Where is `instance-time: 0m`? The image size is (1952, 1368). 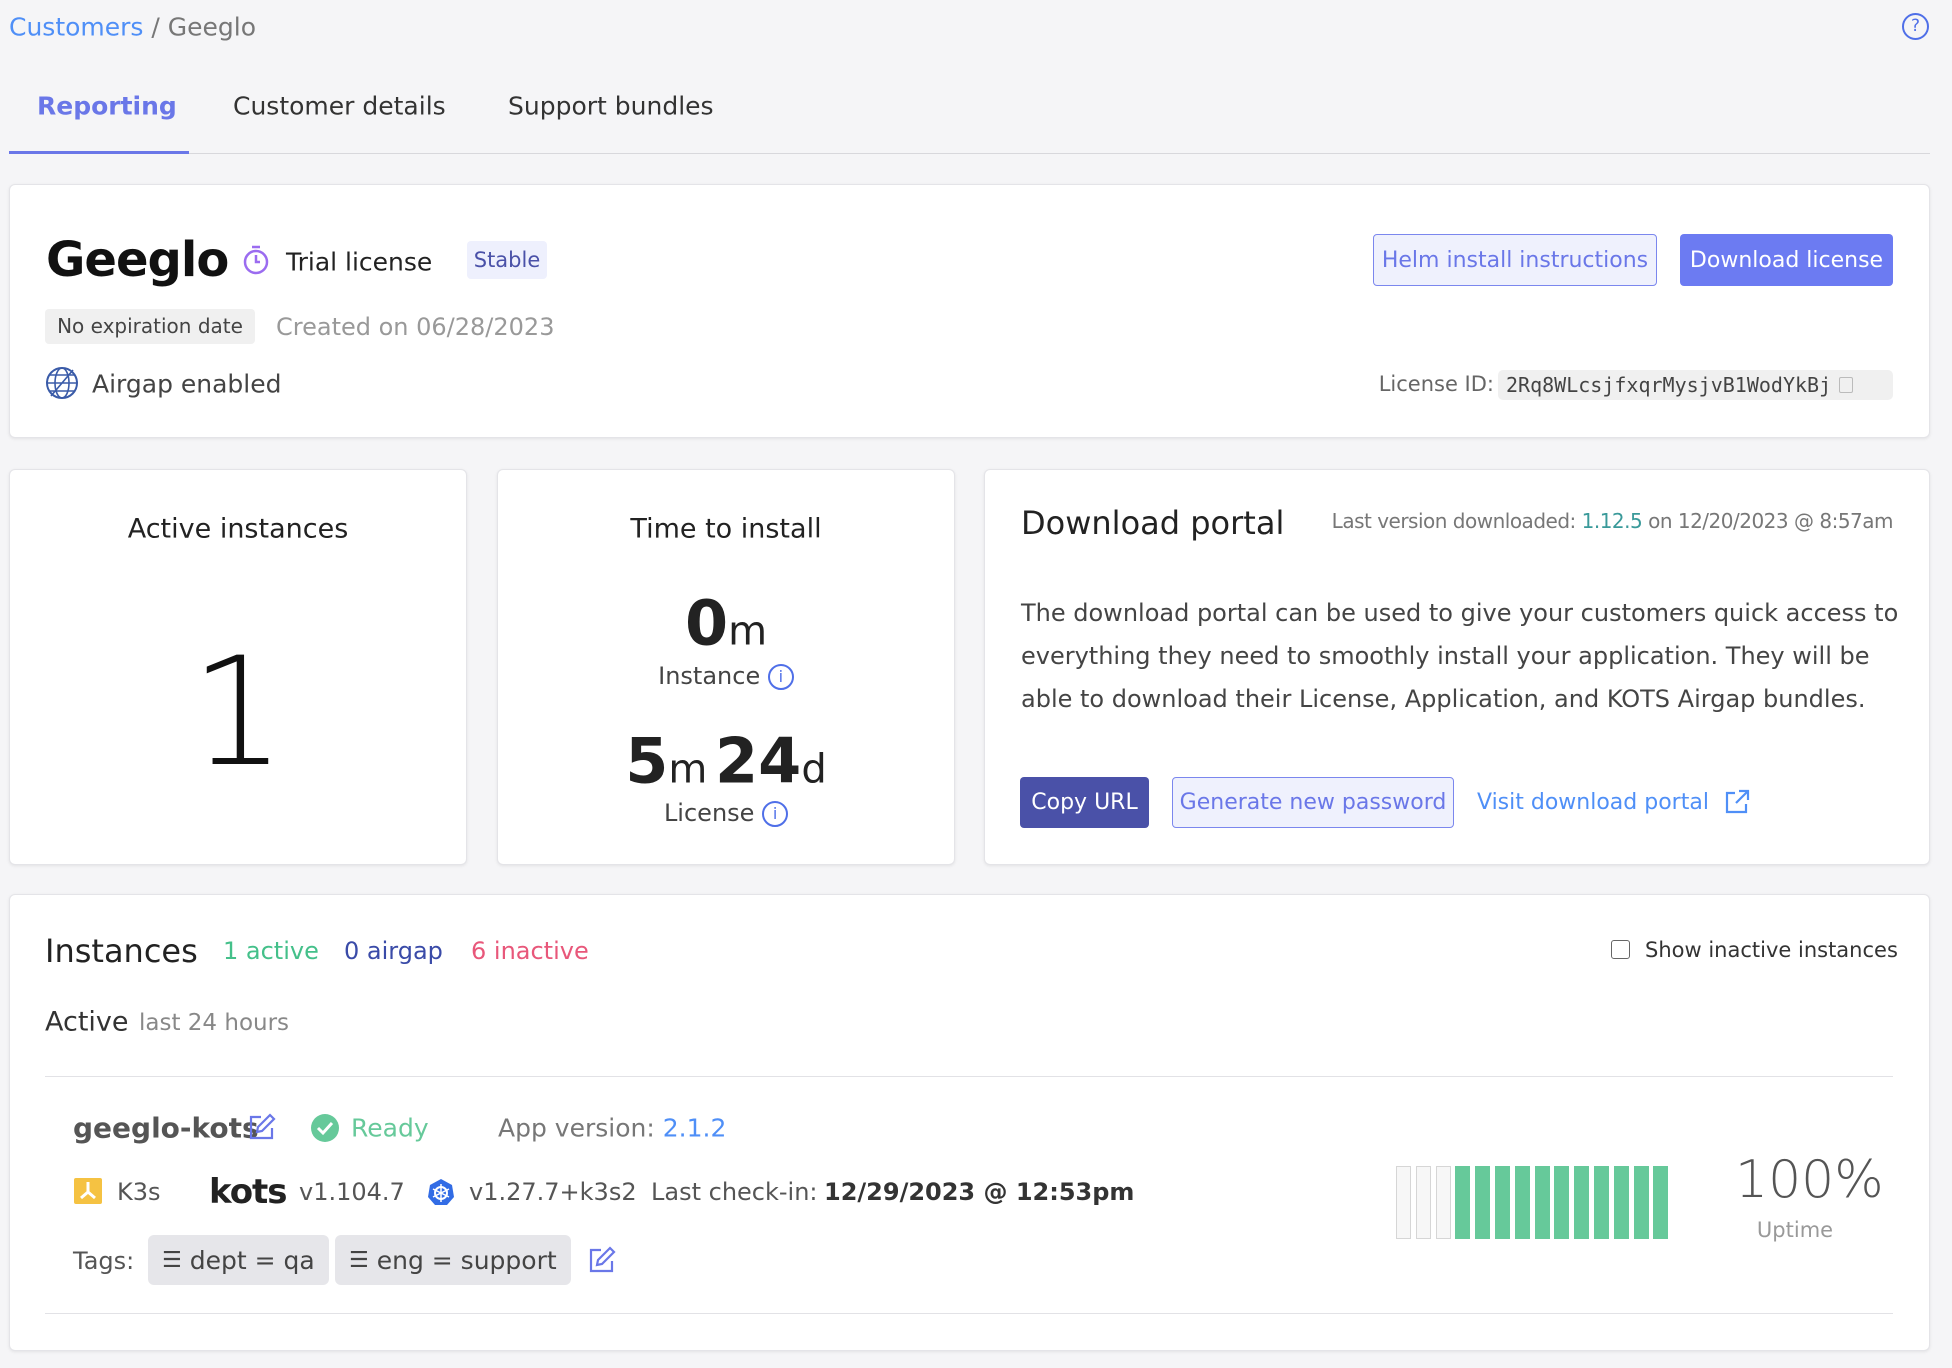
instance-time: 0m is located at coordinates (726, 623).